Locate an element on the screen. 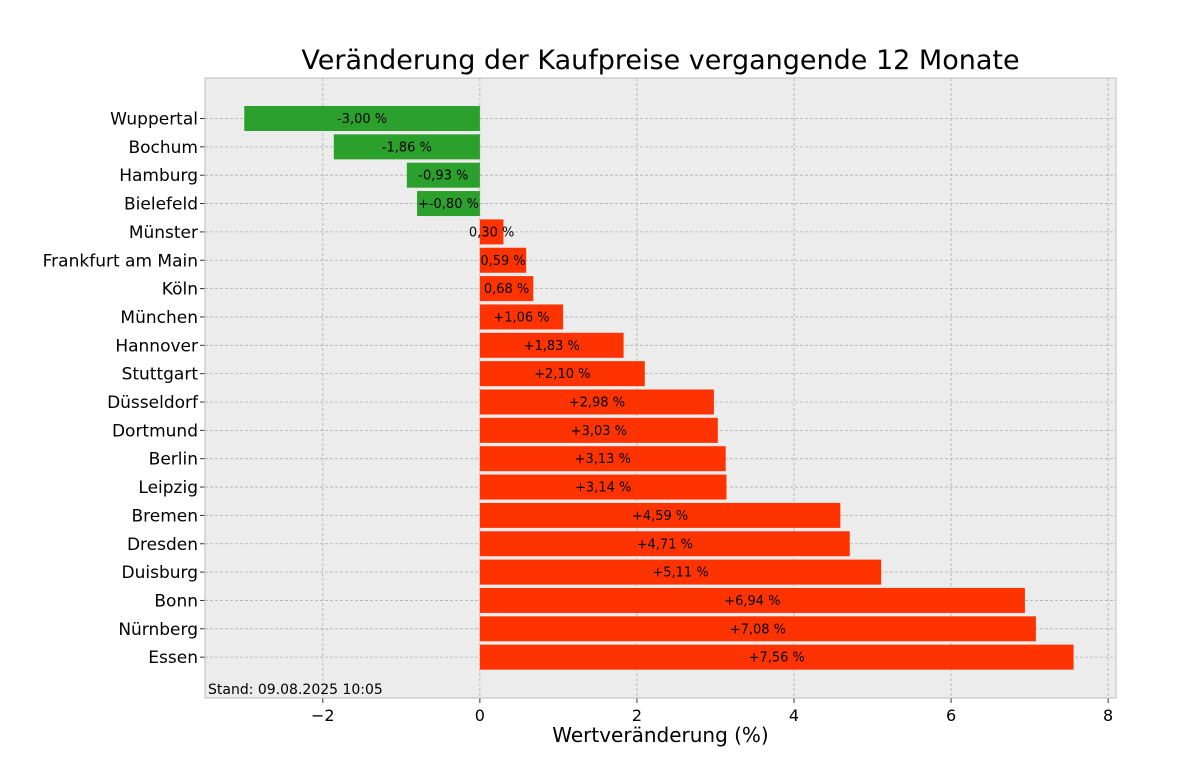 The image size is (1200, 780). y-tick-label: Münster is located at coordinates (163, 233).